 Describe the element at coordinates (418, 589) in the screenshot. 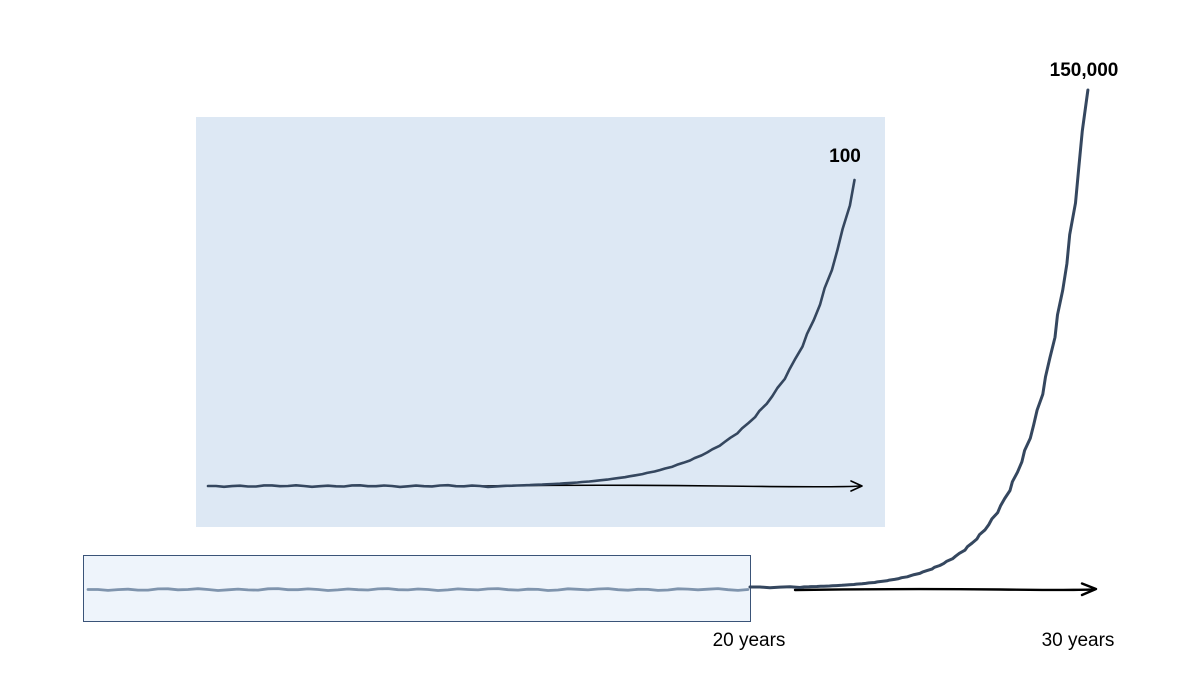

I see `main-curve-first-20-years` at that location.